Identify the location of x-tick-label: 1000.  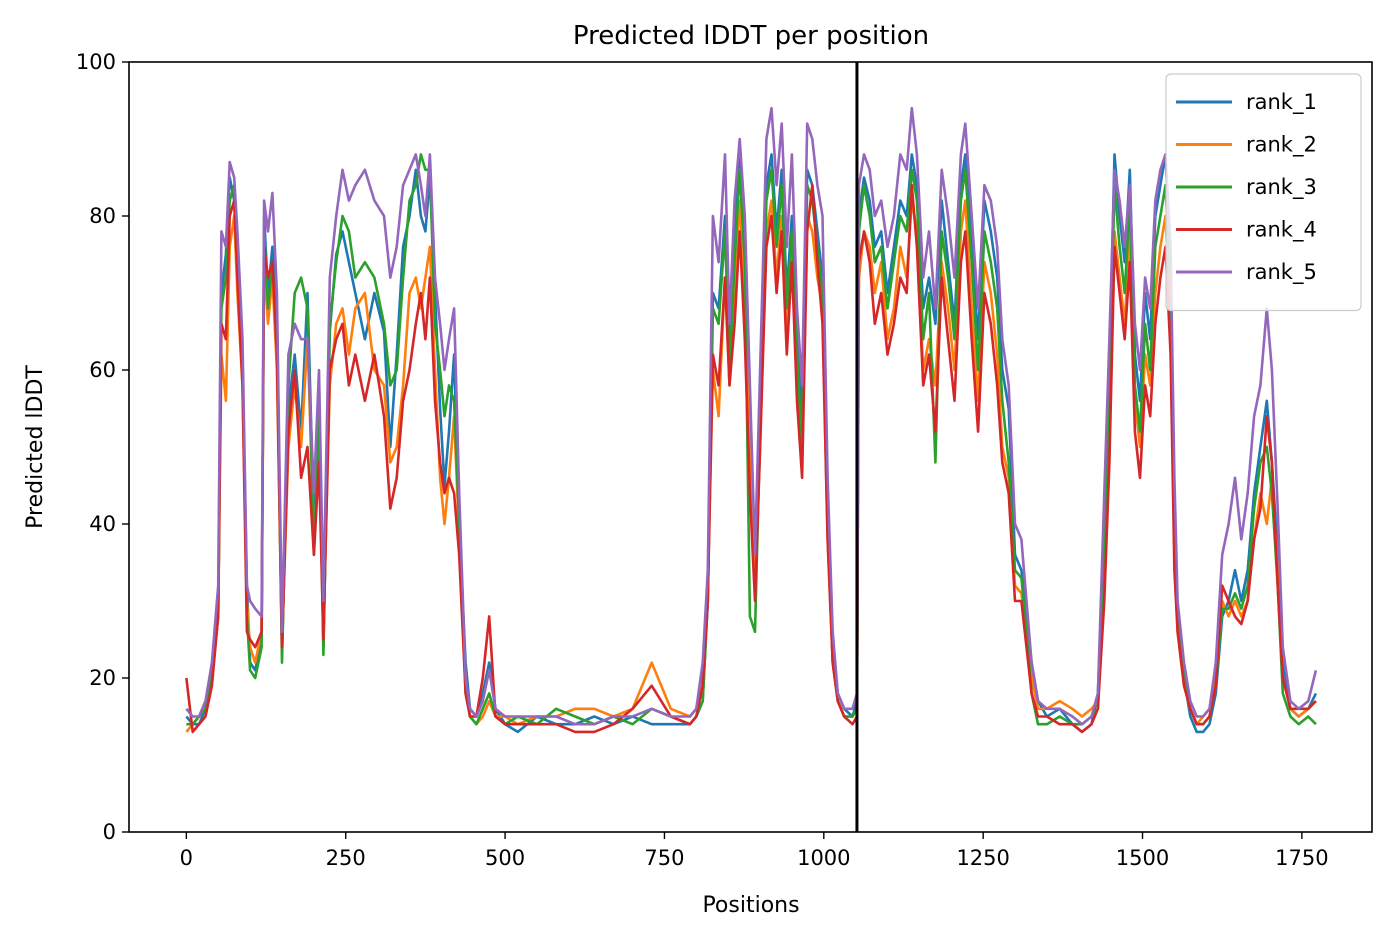
(823, 858).